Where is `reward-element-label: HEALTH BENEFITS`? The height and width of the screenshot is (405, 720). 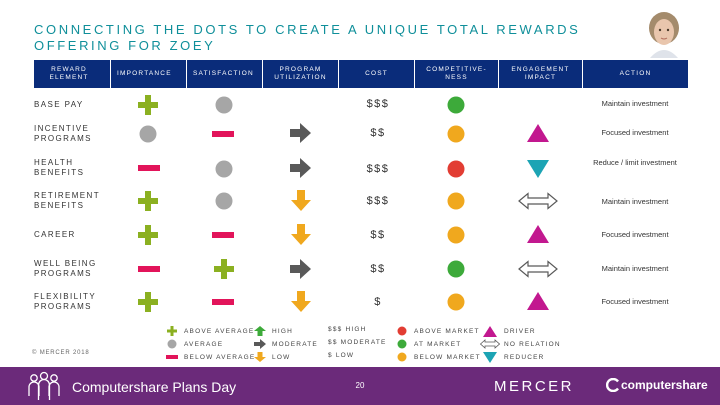
reward-element-label: HEALTH BENEFITS is located at coordinates (59, 167).